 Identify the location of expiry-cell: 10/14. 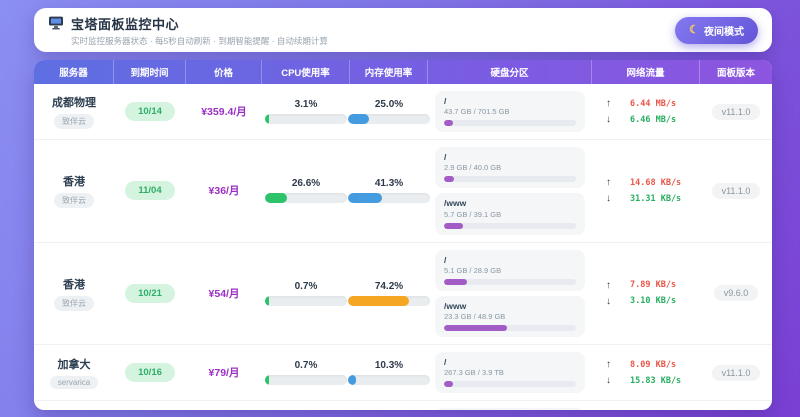
(150, 112).